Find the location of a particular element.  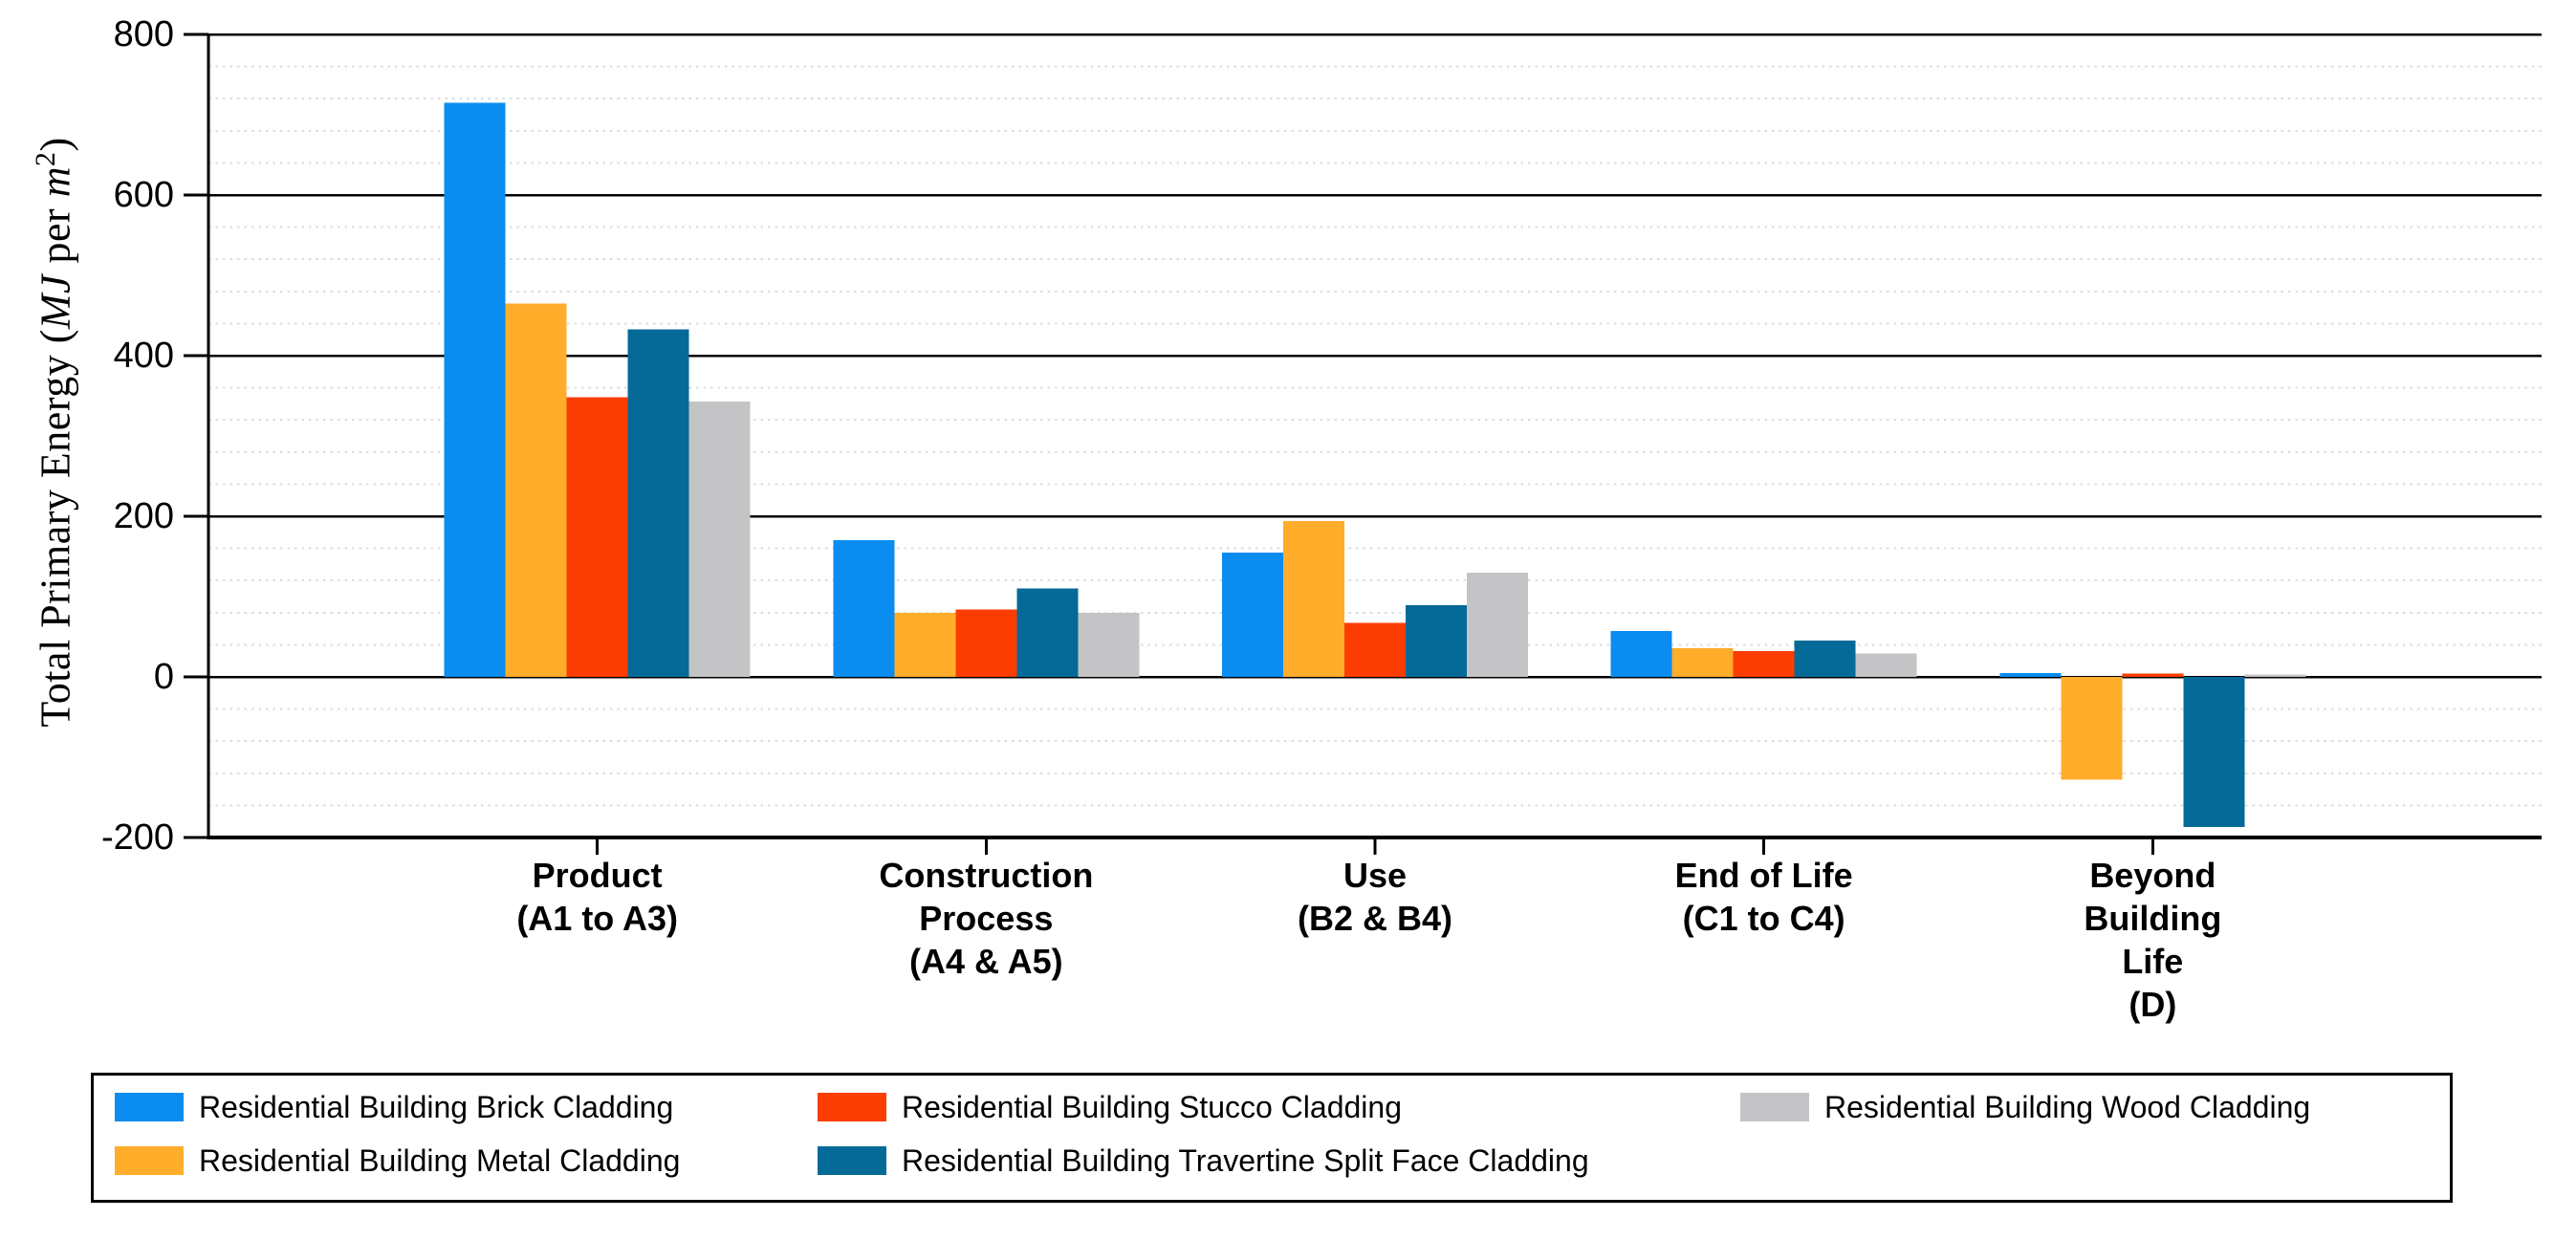

y-tick-label--200: -200 is located at coordinates (137, 837).